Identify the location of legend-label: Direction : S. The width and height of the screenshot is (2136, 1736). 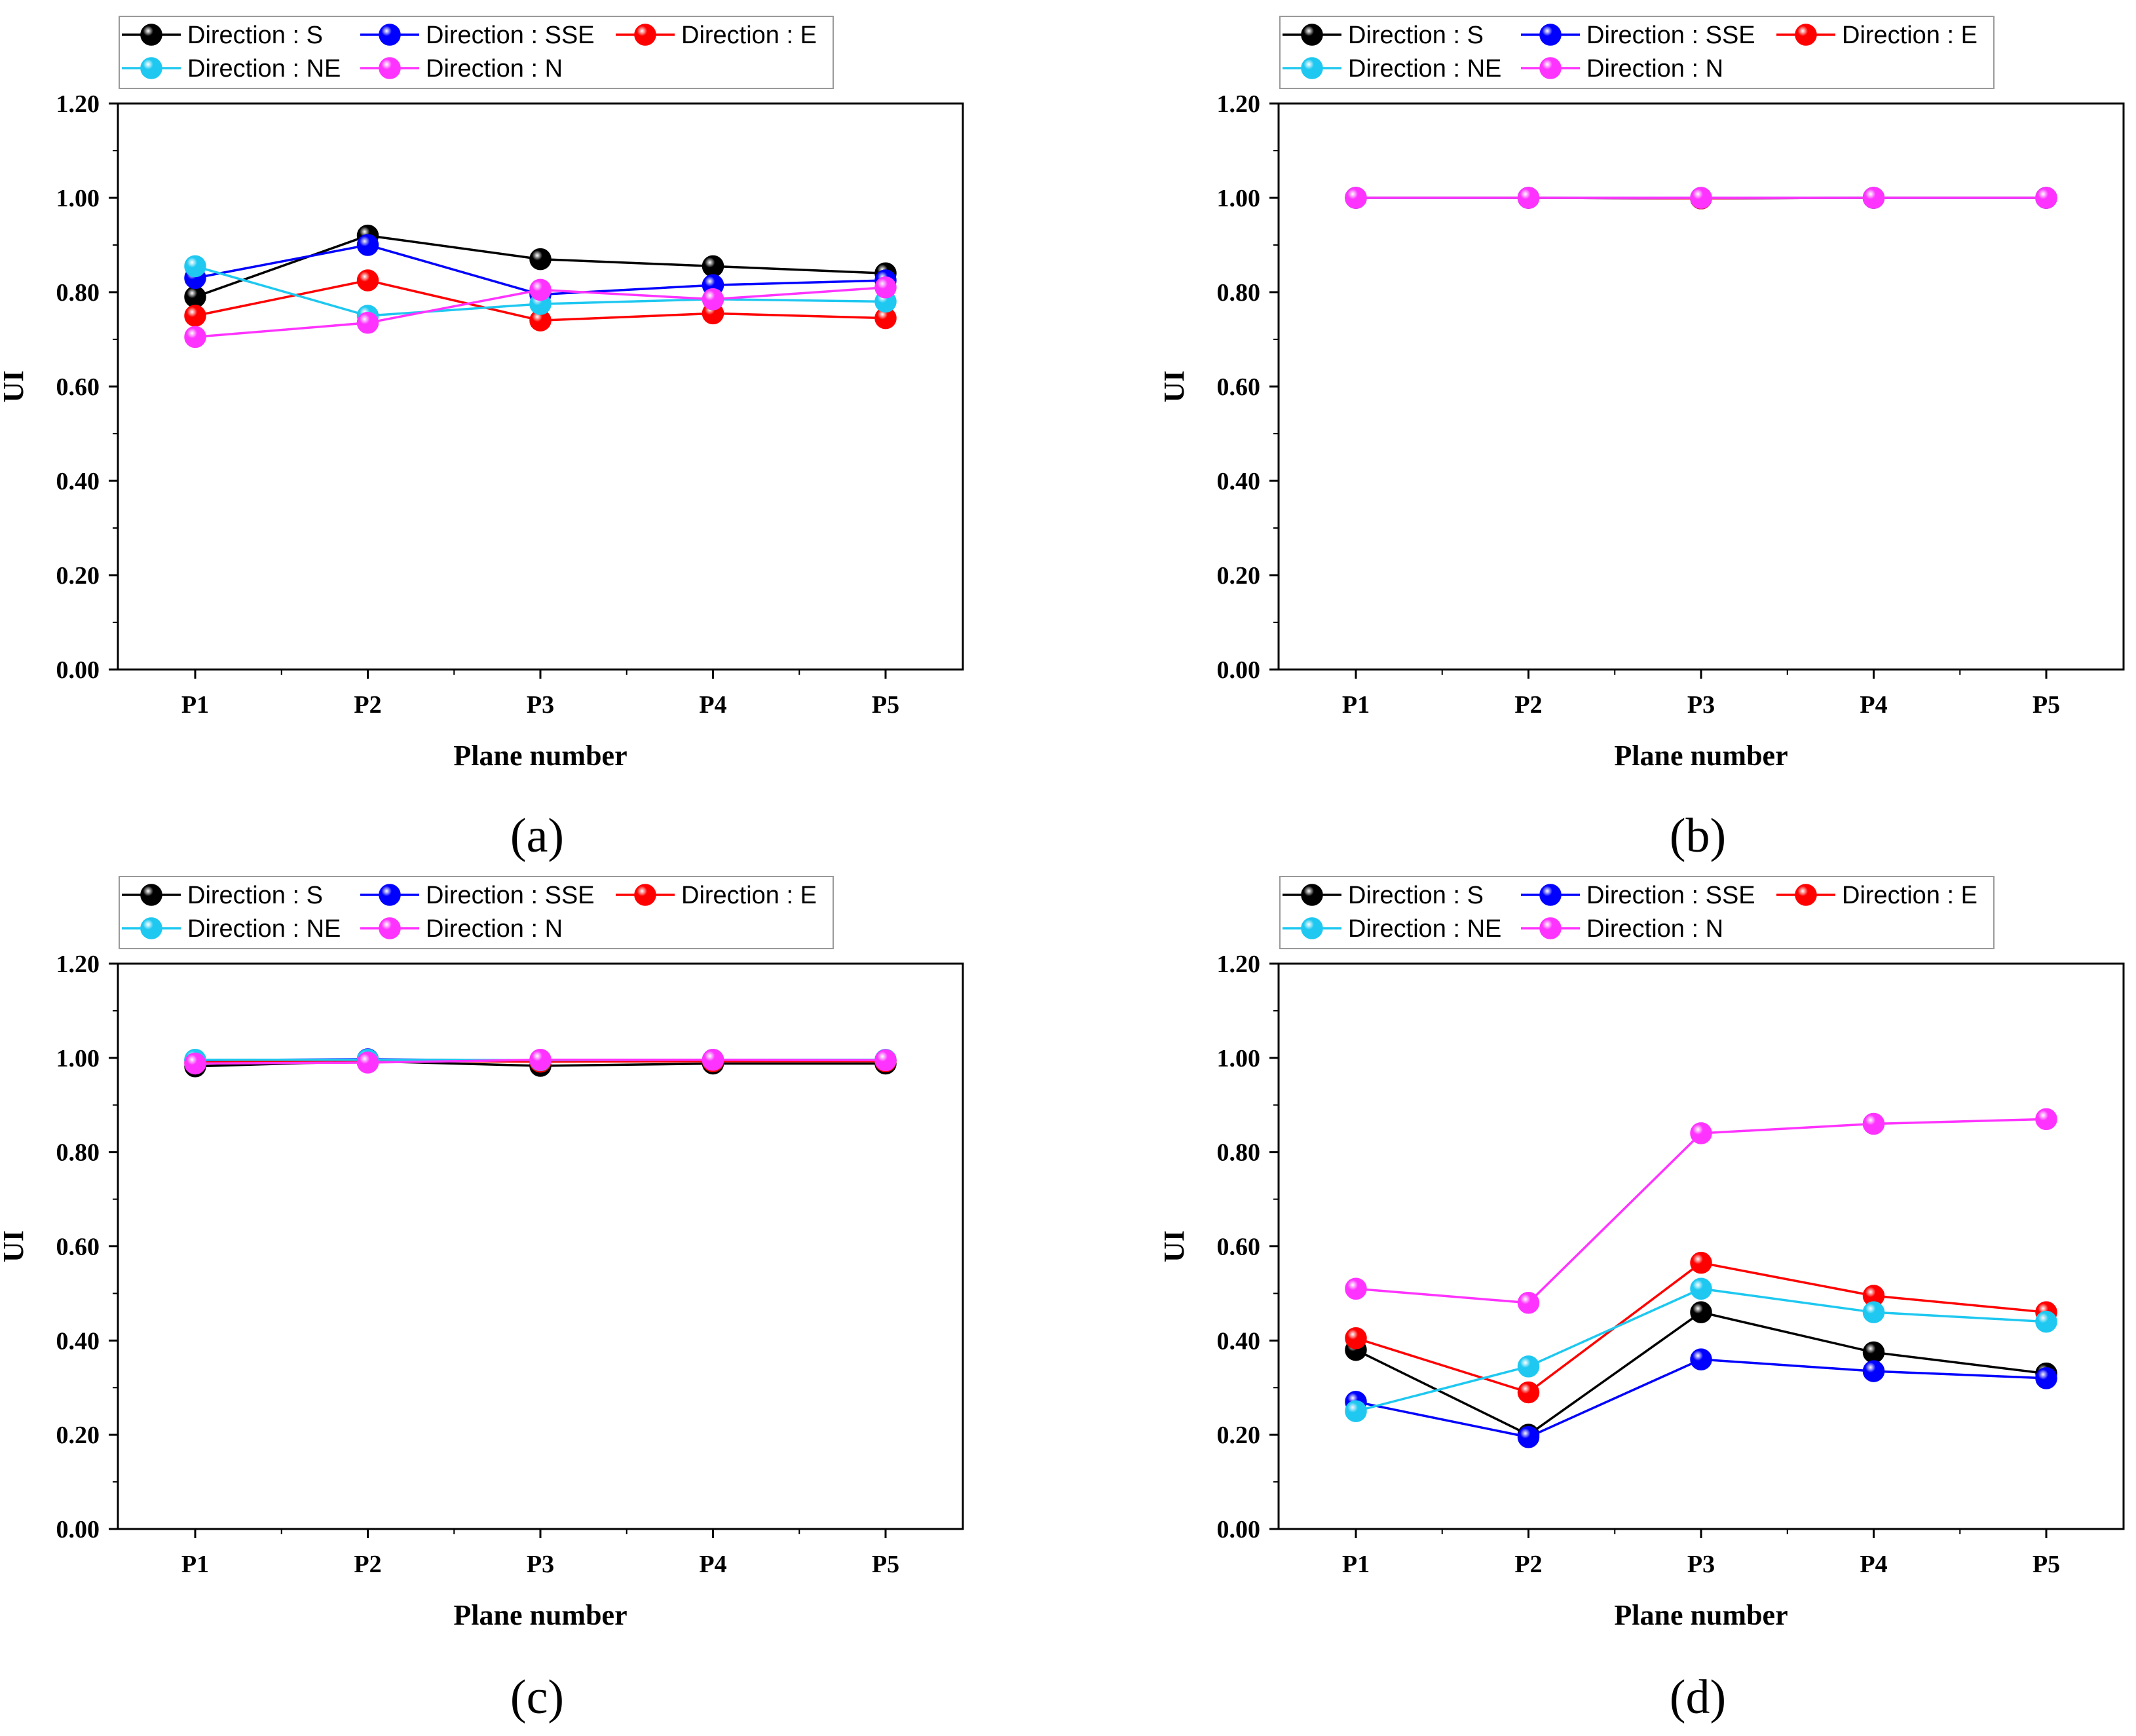
(1416, 35).